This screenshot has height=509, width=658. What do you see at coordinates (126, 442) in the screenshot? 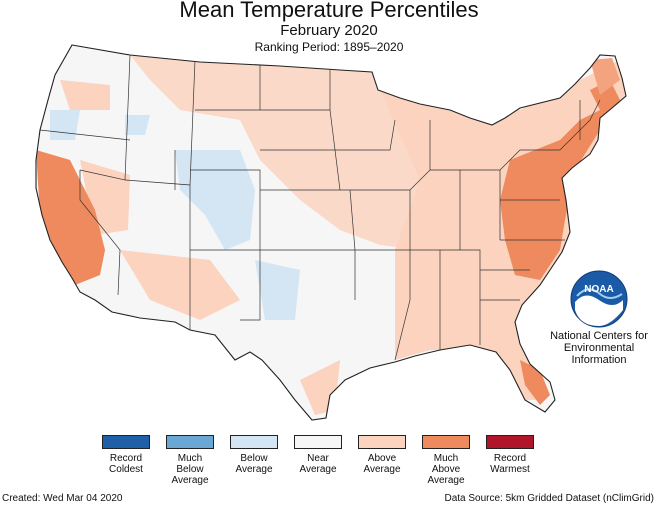
I see `legend-swatch-record-coldest` at bounding box center [126, 442].